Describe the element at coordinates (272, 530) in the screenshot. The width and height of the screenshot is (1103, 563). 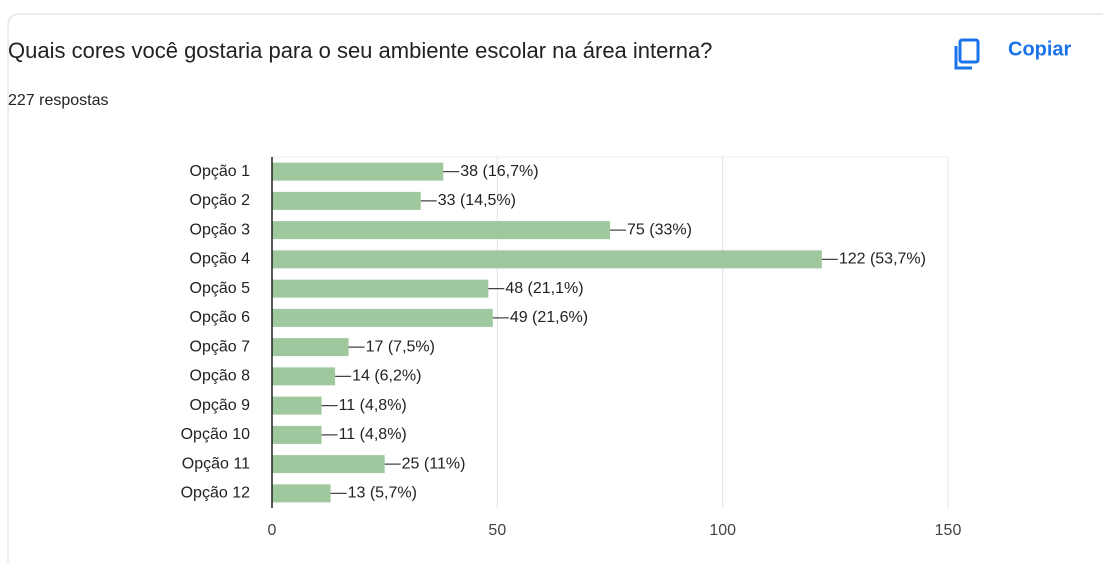
I see `x-tick-label: 0` at that location.